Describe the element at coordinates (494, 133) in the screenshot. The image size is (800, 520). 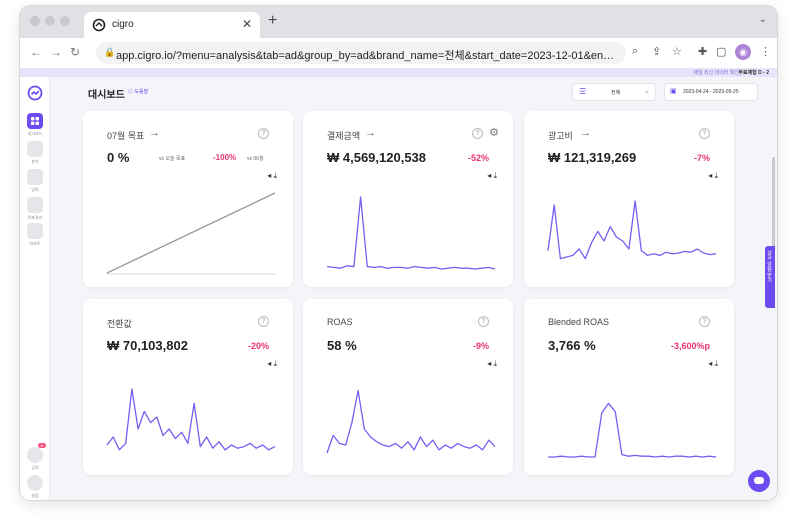
I see `gear-icon: ⚙` at that location.